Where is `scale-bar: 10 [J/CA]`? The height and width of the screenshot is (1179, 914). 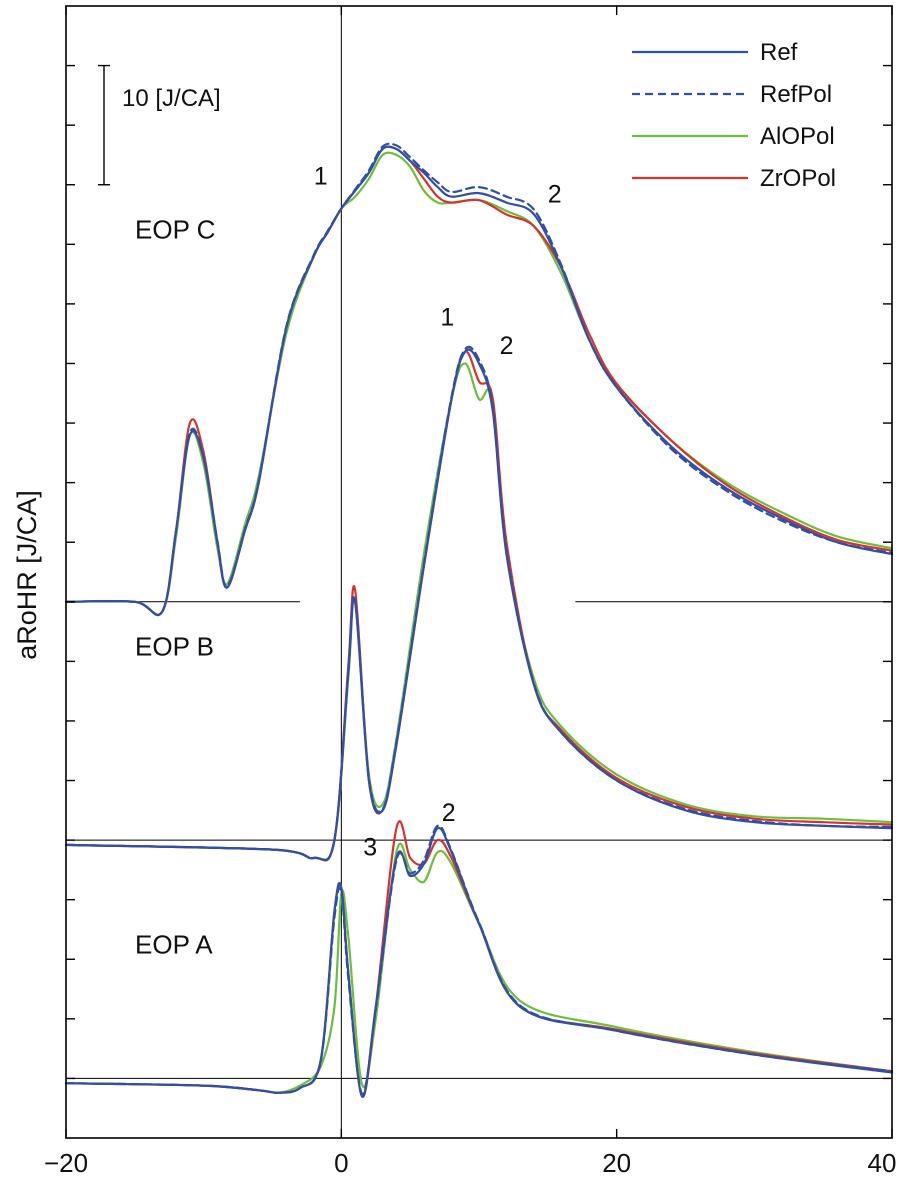 scale-bar: 10 [J/CA] is located at coordinates (159, 125).